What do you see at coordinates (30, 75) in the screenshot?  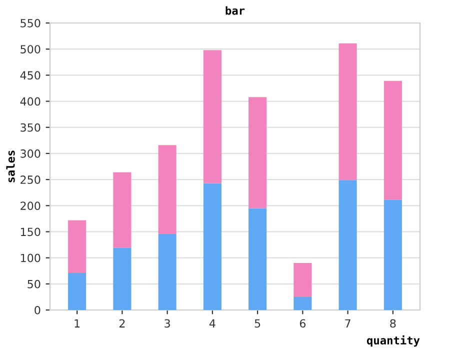 I see `y-tick-label: 450` at bounding box center [30, 75].